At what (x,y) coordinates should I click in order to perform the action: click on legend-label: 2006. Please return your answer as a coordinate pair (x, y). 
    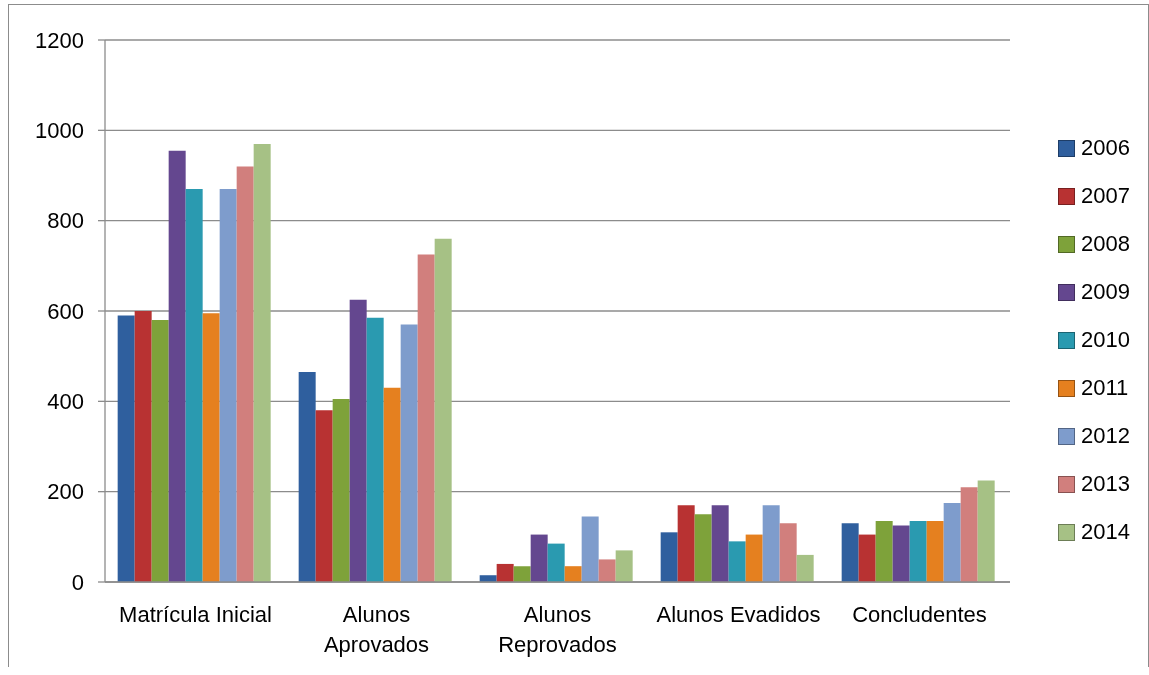
    Looking at the image, I should click on (1105, 148).